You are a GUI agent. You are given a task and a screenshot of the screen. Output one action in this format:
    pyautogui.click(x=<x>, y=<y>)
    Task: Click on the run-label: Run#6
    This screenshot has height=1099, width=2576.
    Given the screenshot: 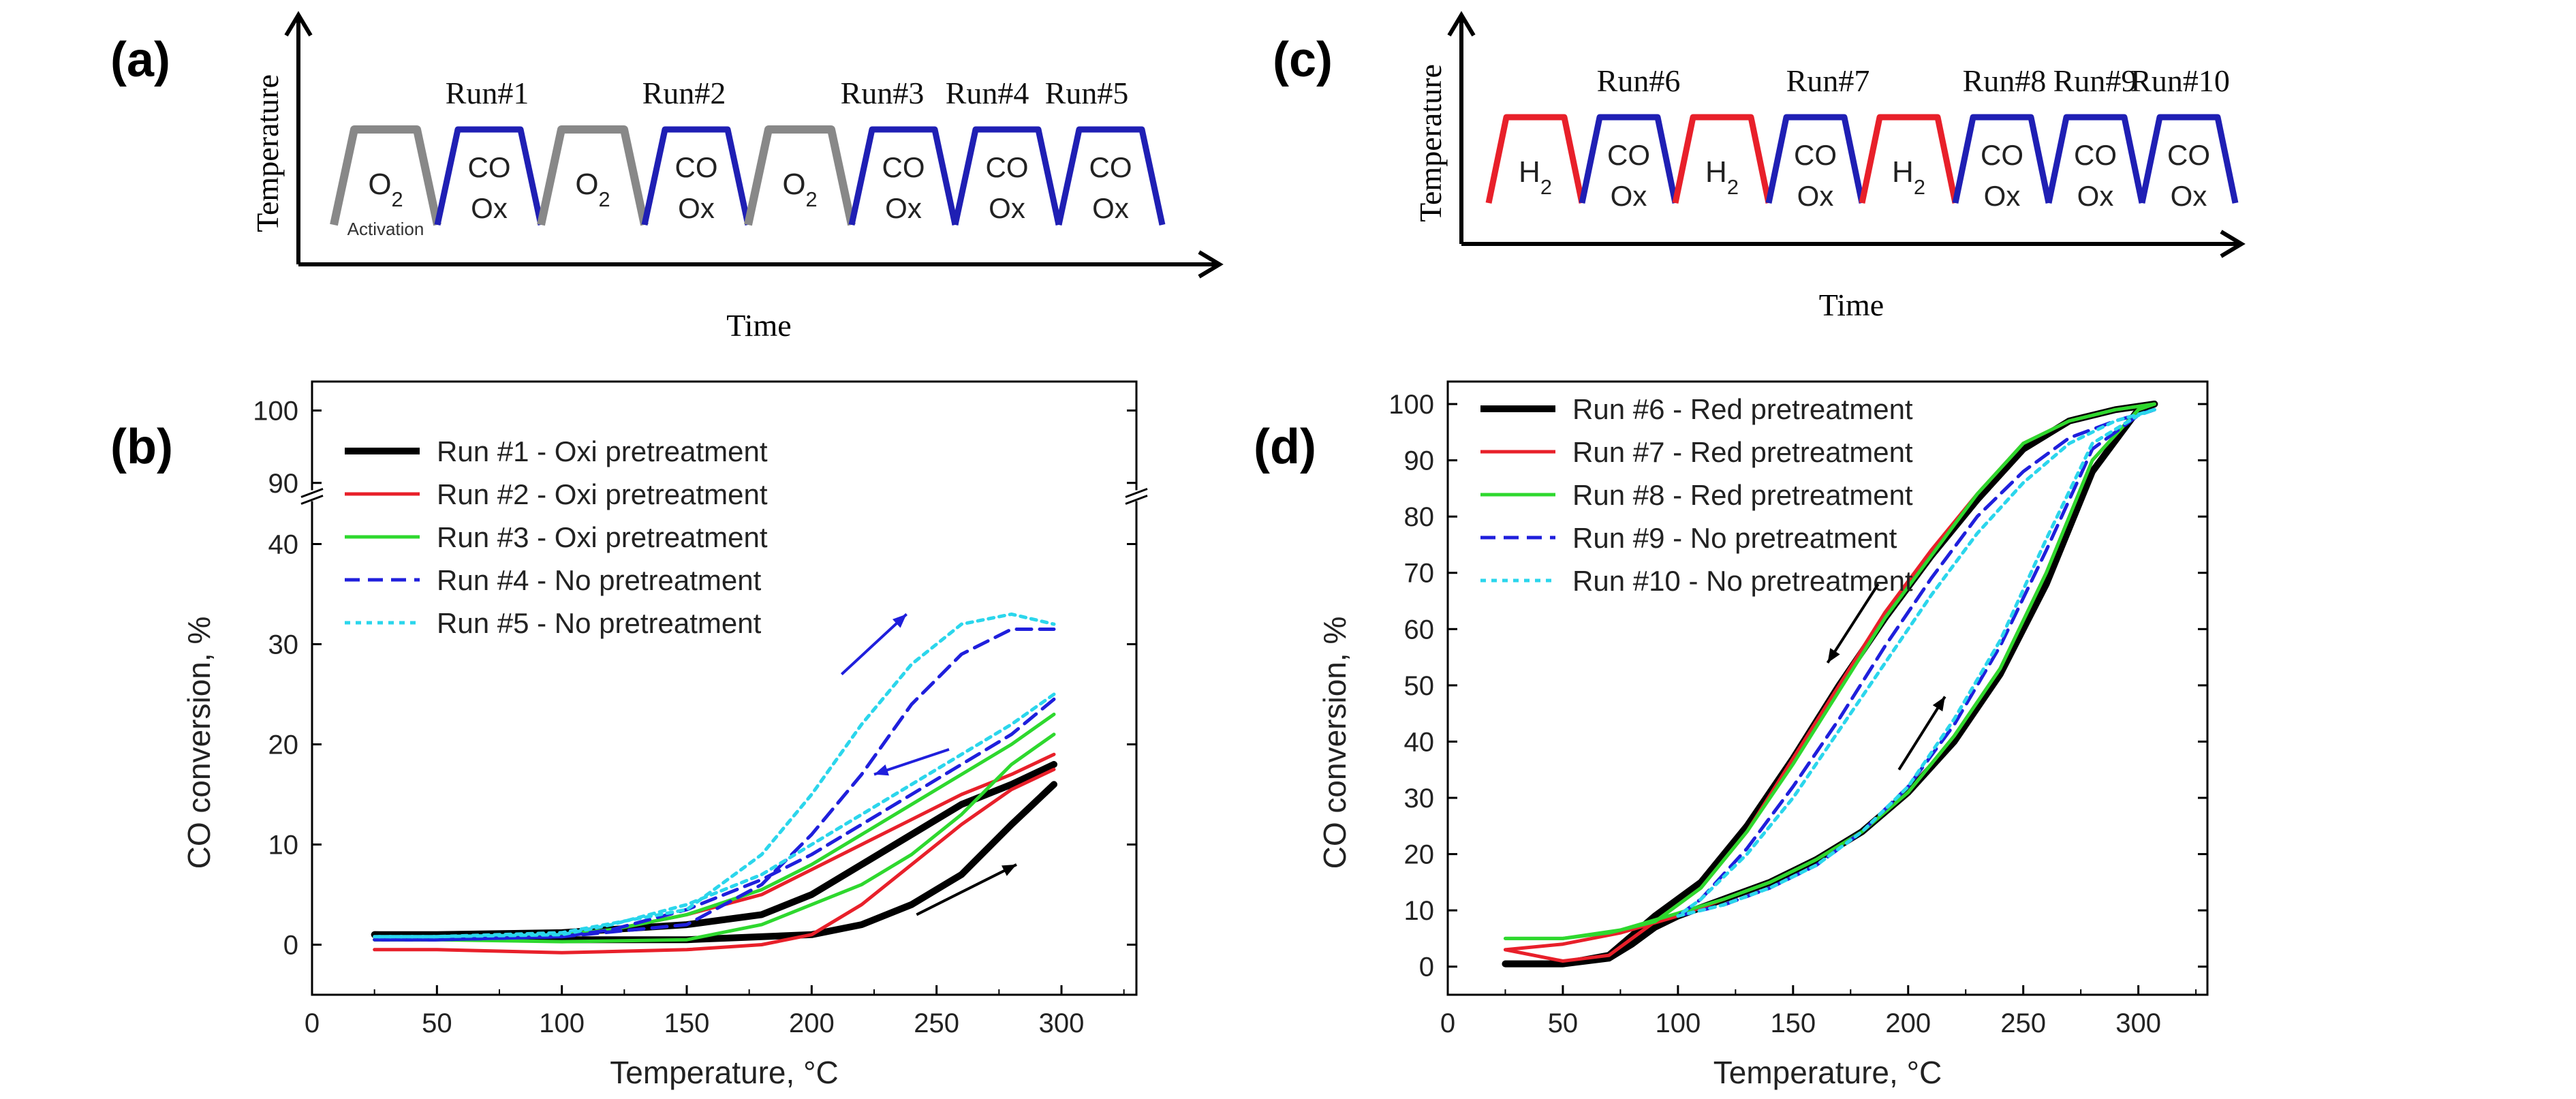 What is the action you would take?
    pyautogui.click(x=1639, y=80)
    